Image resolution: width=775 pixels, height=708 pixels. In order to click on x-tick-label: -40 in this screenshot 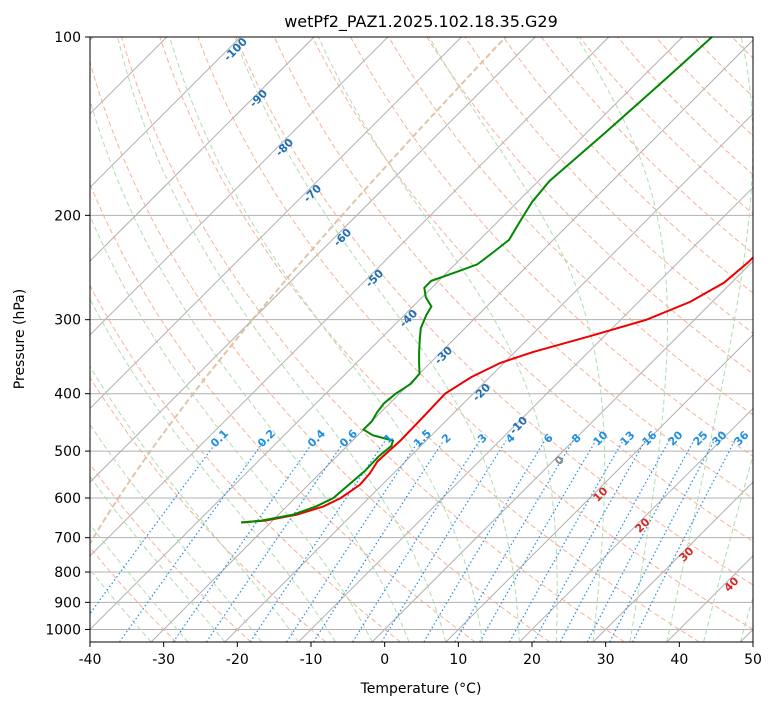, I will do `click(90, 660)`.